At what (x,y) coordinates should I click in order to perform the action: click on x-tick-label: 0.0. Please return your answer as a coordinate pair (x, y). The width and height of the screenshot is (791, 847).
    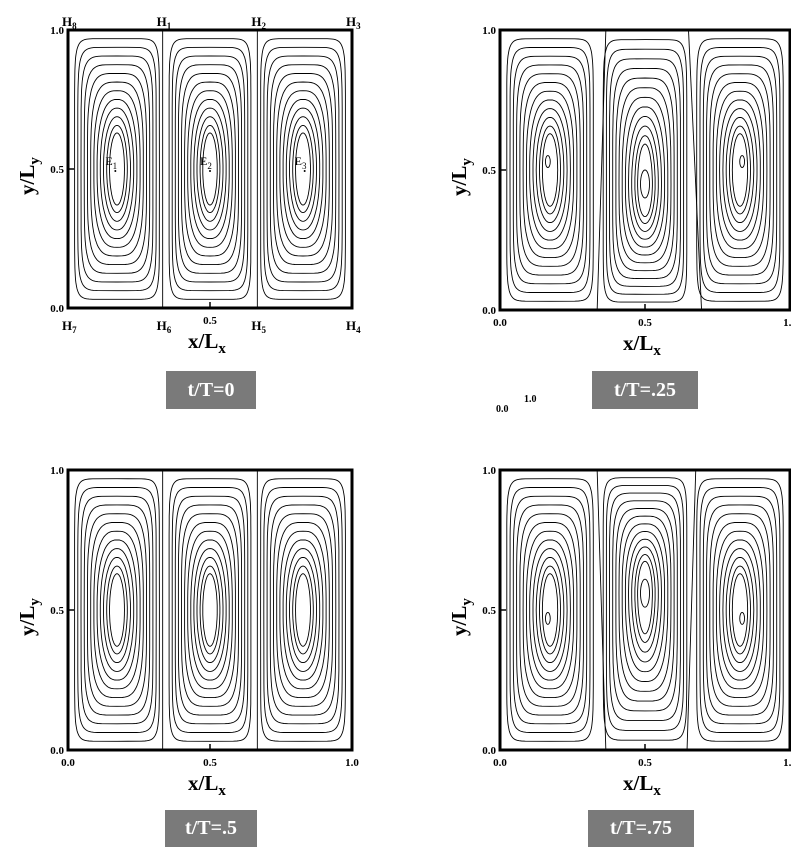
    Looking at the image, I should click on (68, 763).